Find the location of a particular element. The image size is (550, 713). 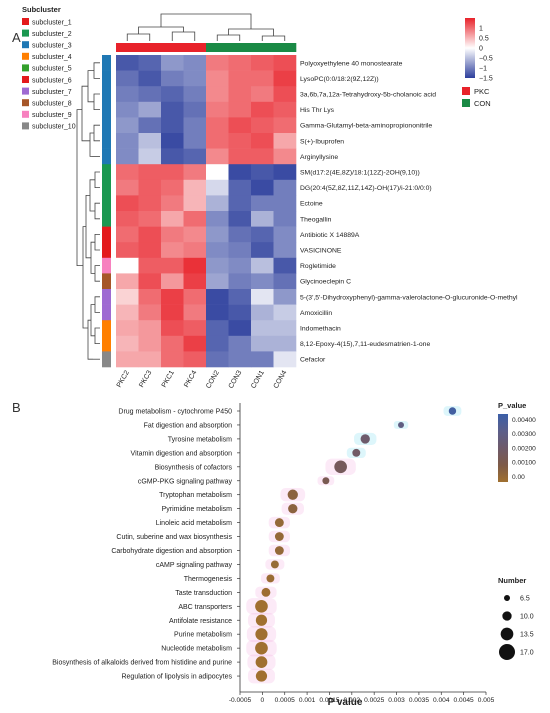

heatmap-row-label: Glycinoeclepin C is located at coordinates (325, 282).